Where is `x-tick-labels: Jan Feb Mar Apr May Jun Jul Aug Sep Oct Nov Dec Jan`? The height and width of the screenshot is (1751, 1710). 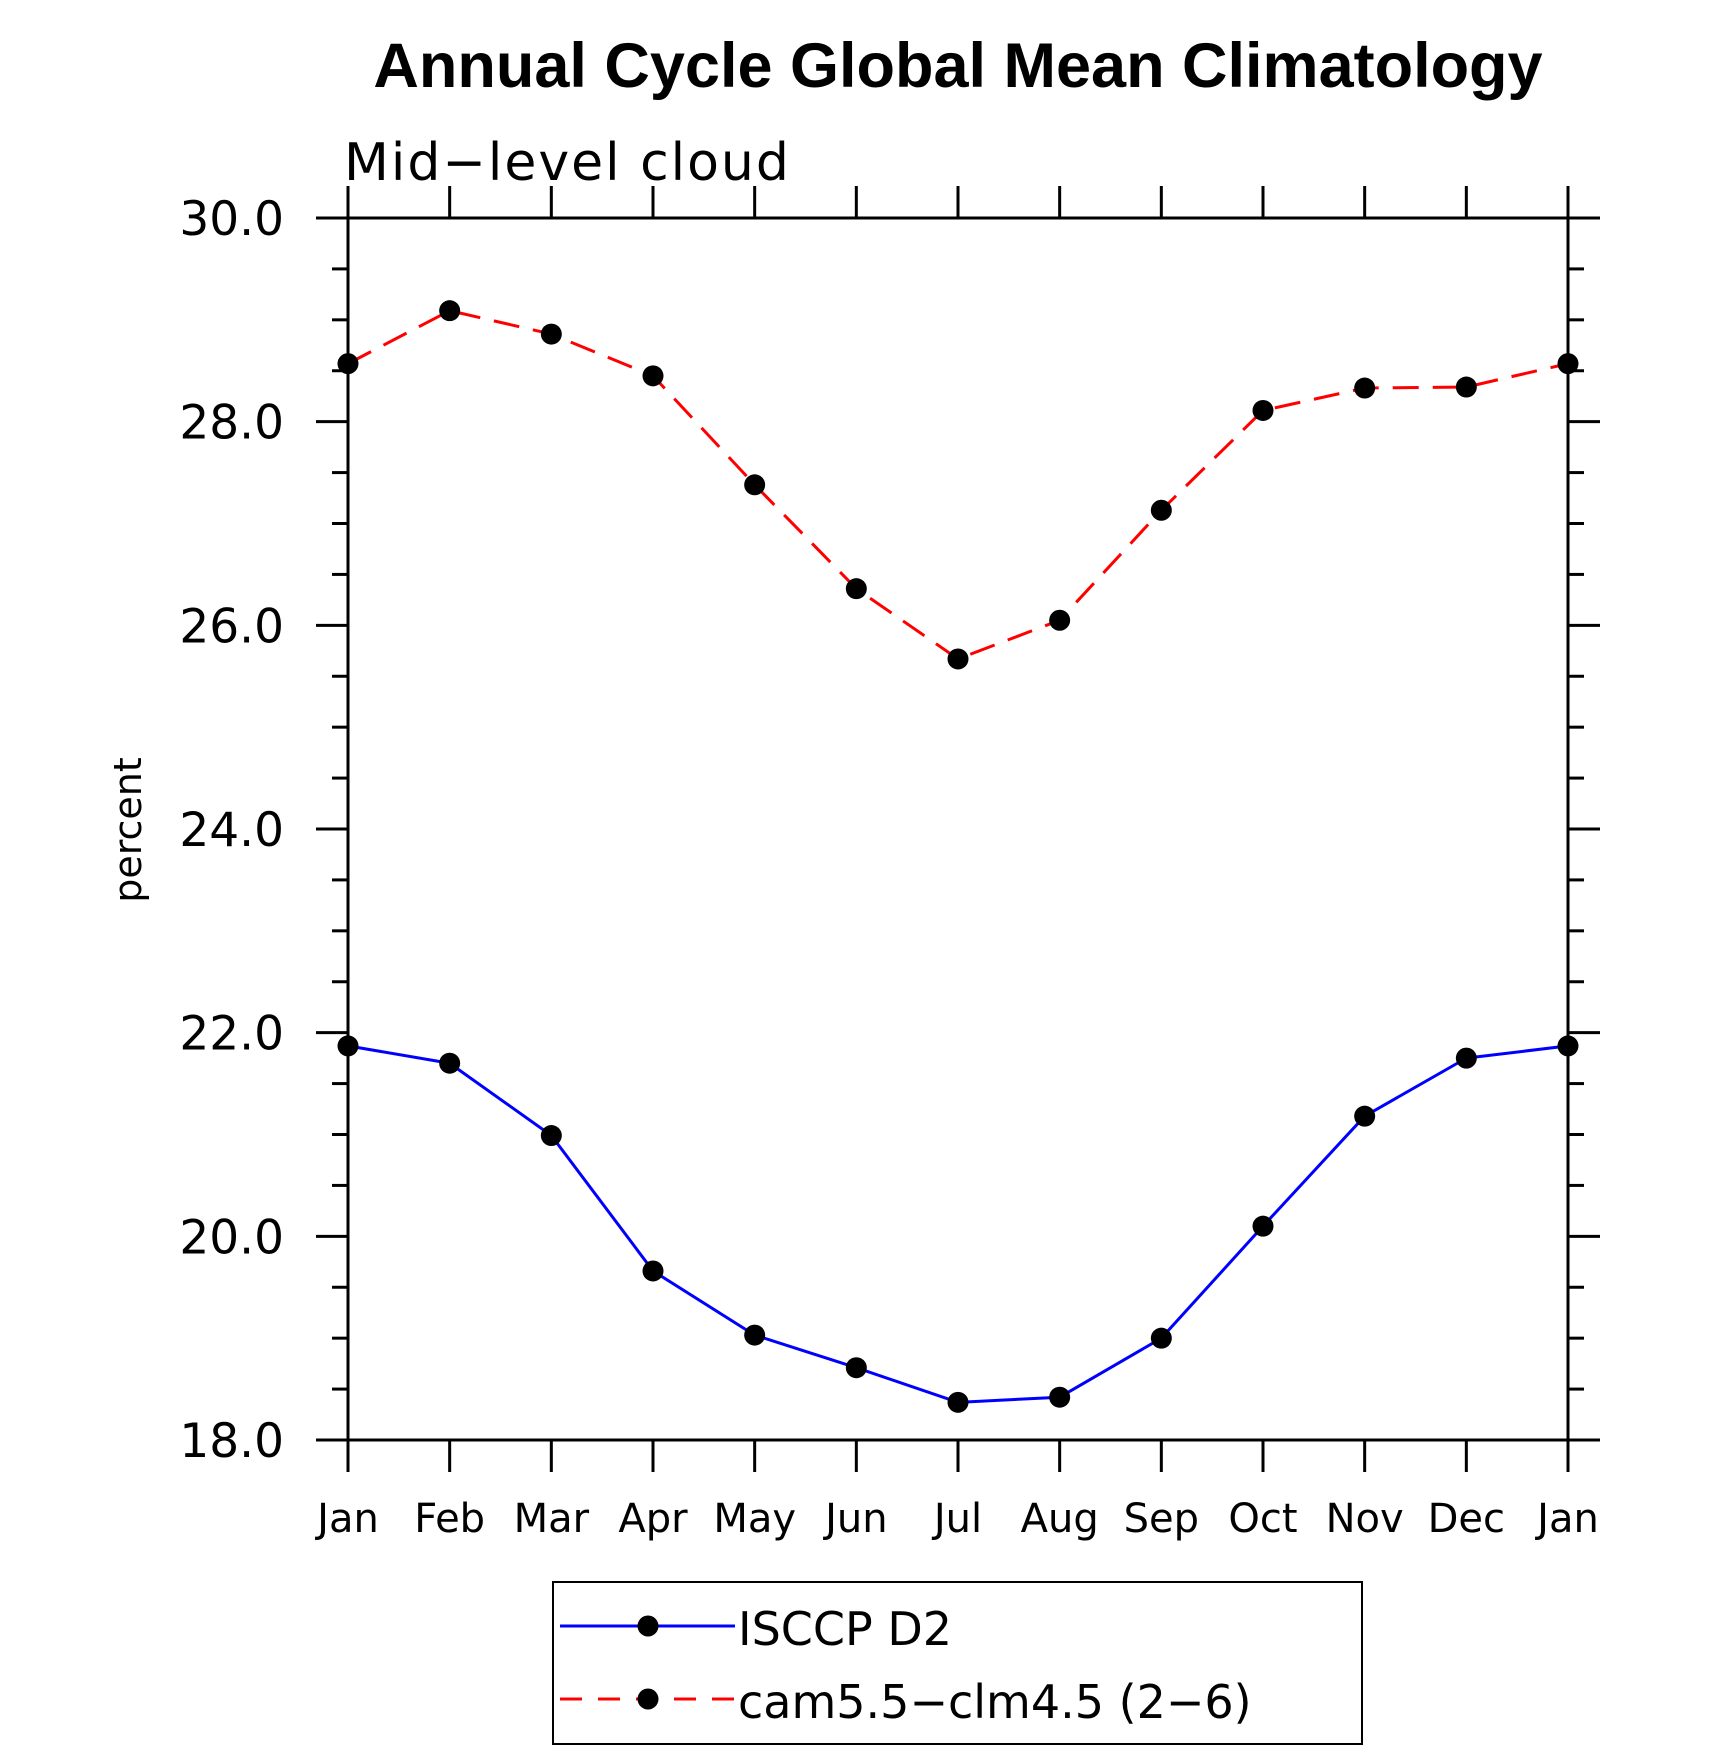
x-tick-labels: Jan Feb Mar Apr May Jun Jul Aug Sep Oct Nov Dec Jan is located at coordinates (956, 1519).